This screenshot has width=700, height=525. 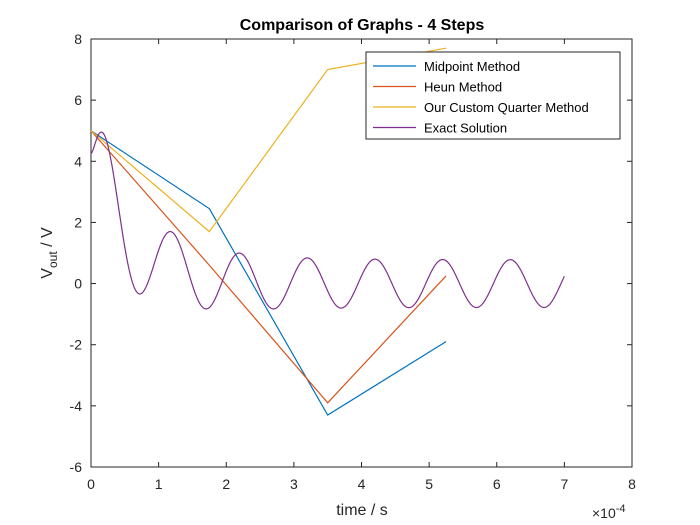 I want to click on legend-label-midpoint-method: Midpoint Method, so click(x=472, y=66).